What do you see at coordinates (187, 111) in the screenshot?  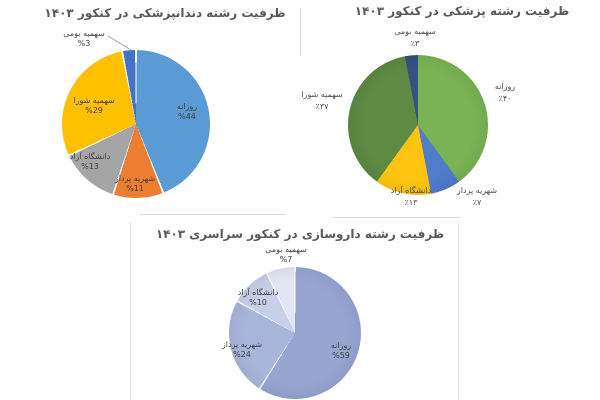 I see `slice-label-rozaneh: روزانه %44` at bounding box center [187, 111].